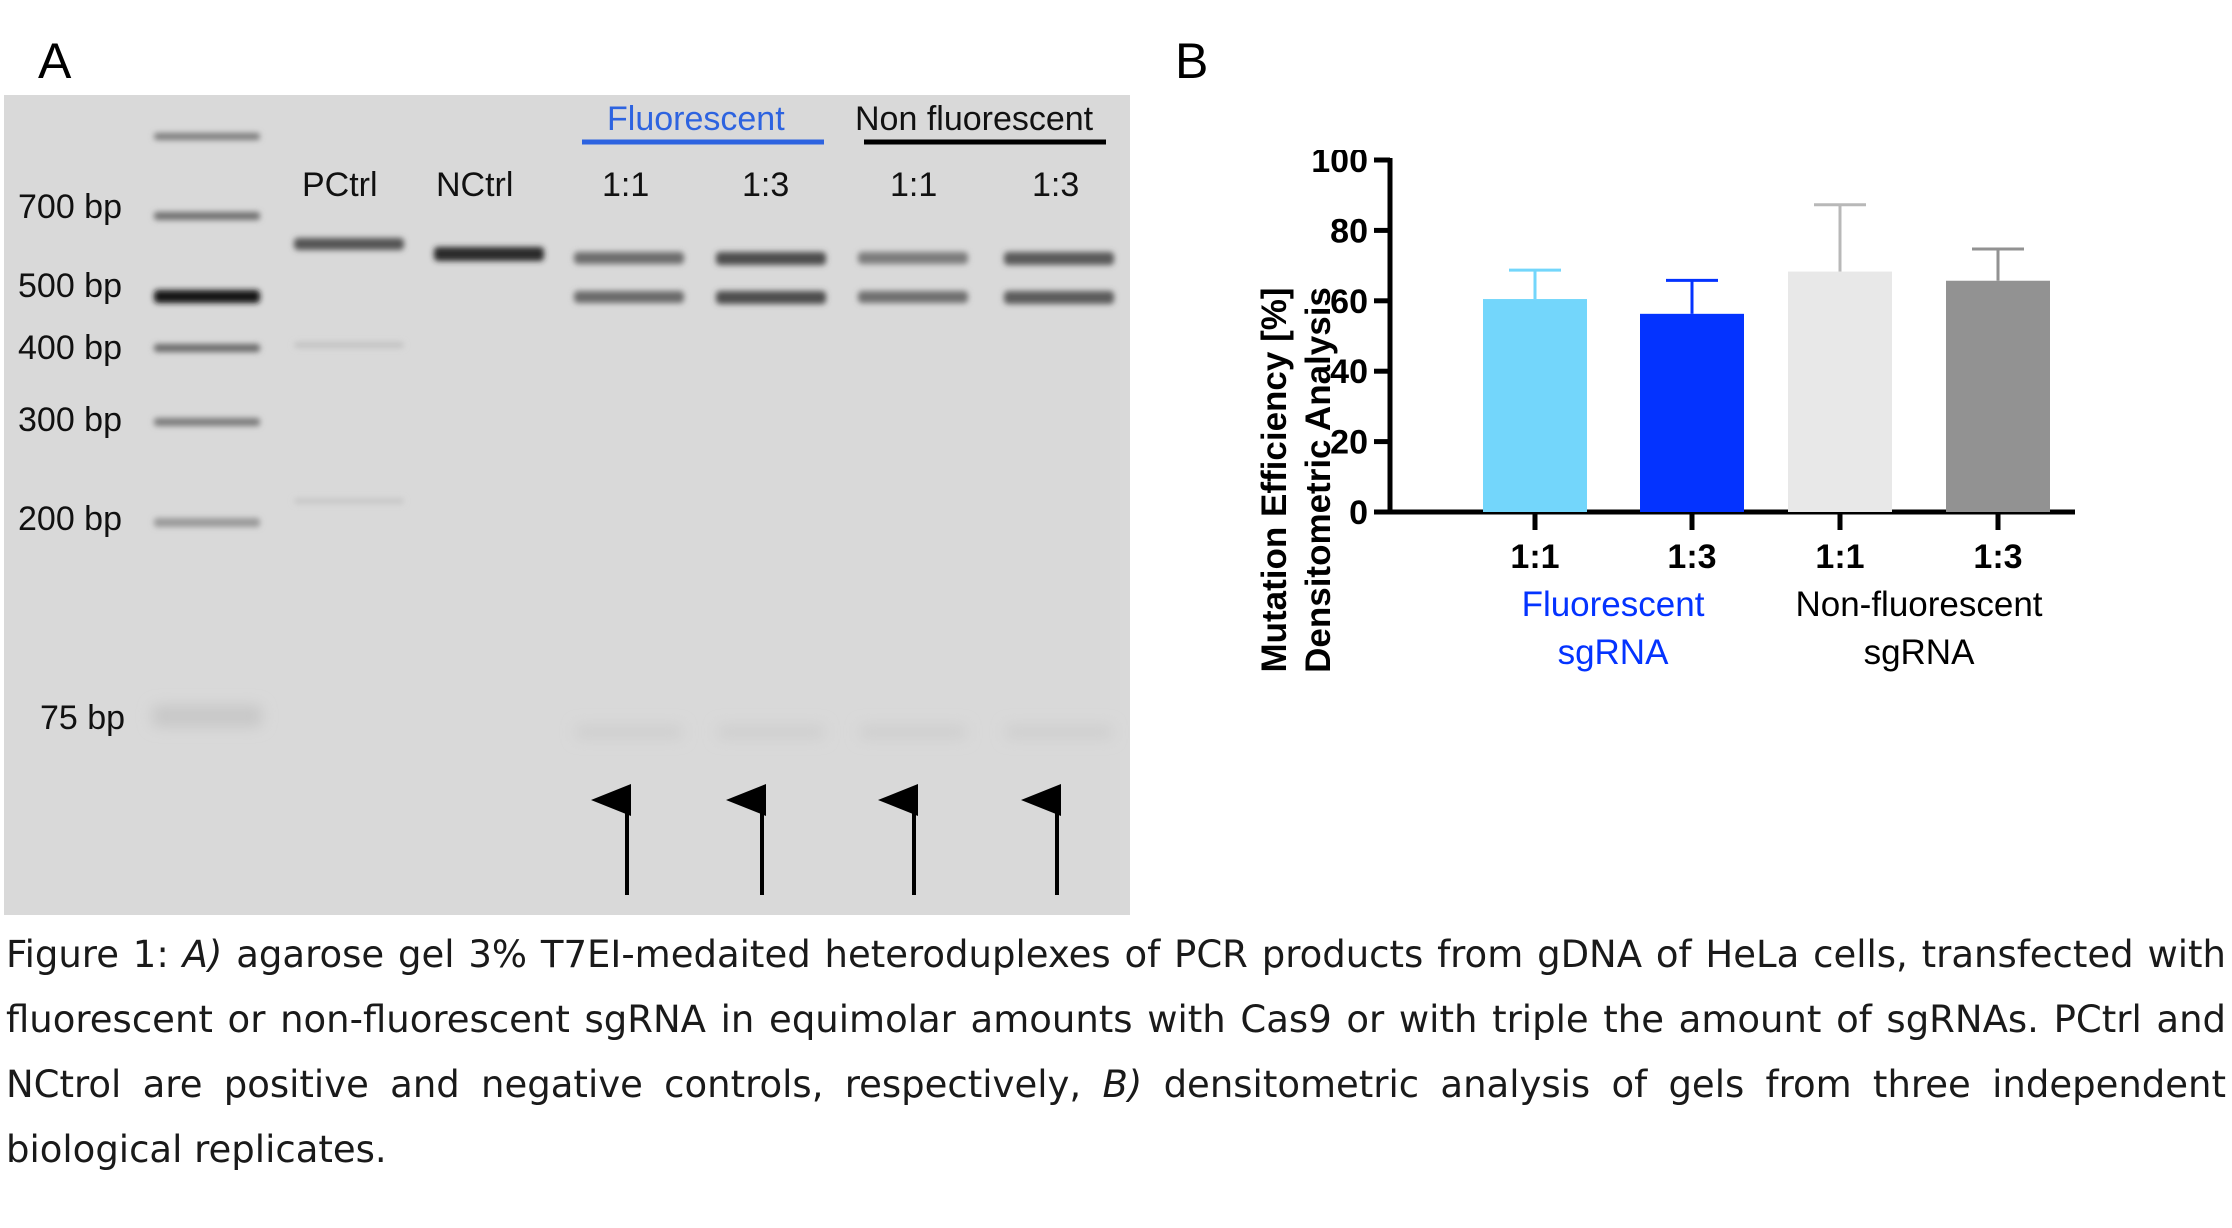 This screenshot has height=1228, width=2232. Describe the element at coordinates (55, 61) in the screenshot. I see `panel-a-letter: A` at that location.